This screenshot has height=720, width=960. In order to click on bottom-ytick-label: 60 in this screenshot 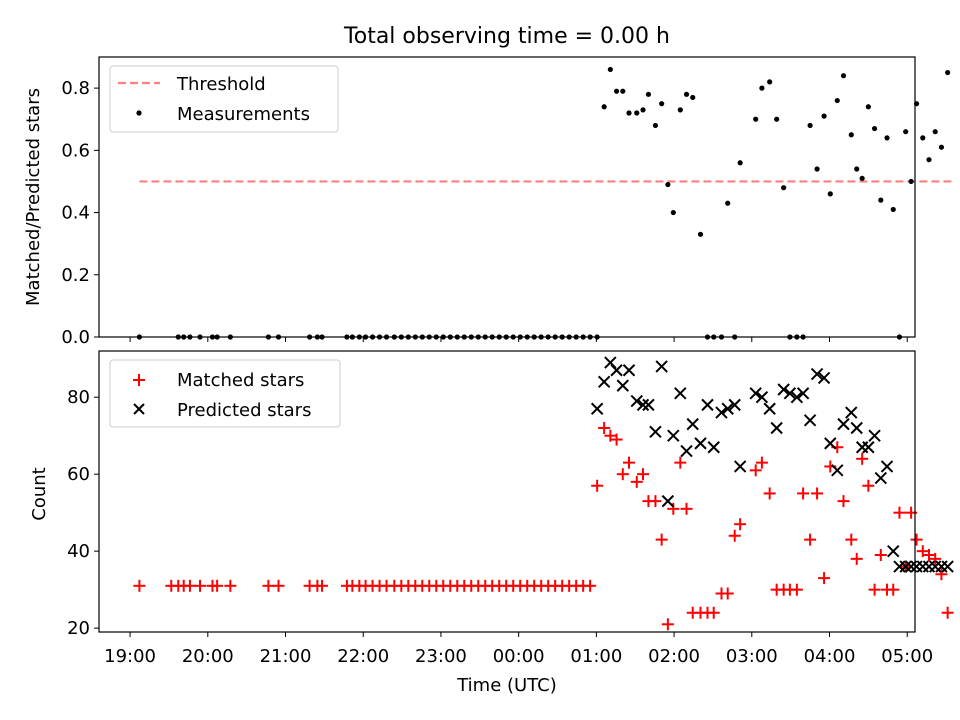, I will do `click(78, 474)`.